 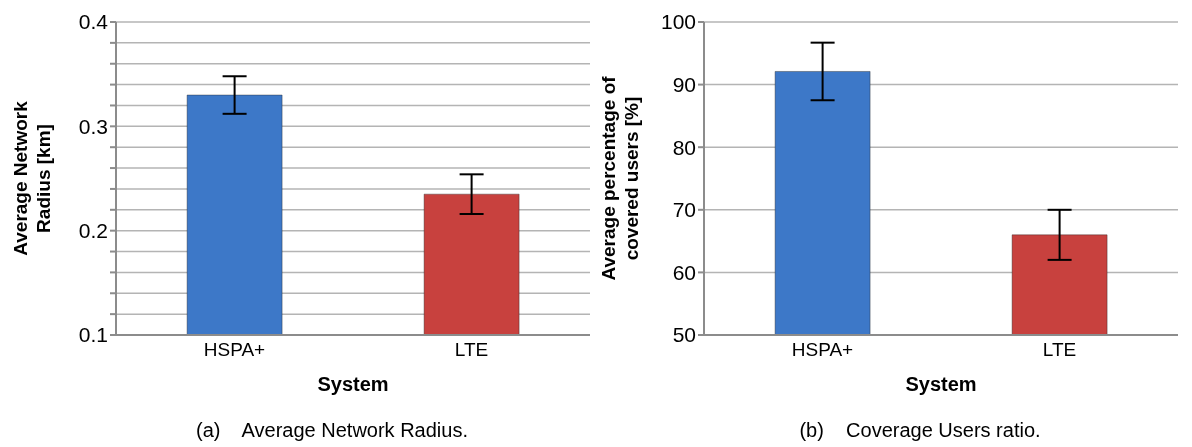 What do you see at coordinates (684, 147) in the screenshot?
I see `y-tick-label: 80` at bounding box center [684, 147].